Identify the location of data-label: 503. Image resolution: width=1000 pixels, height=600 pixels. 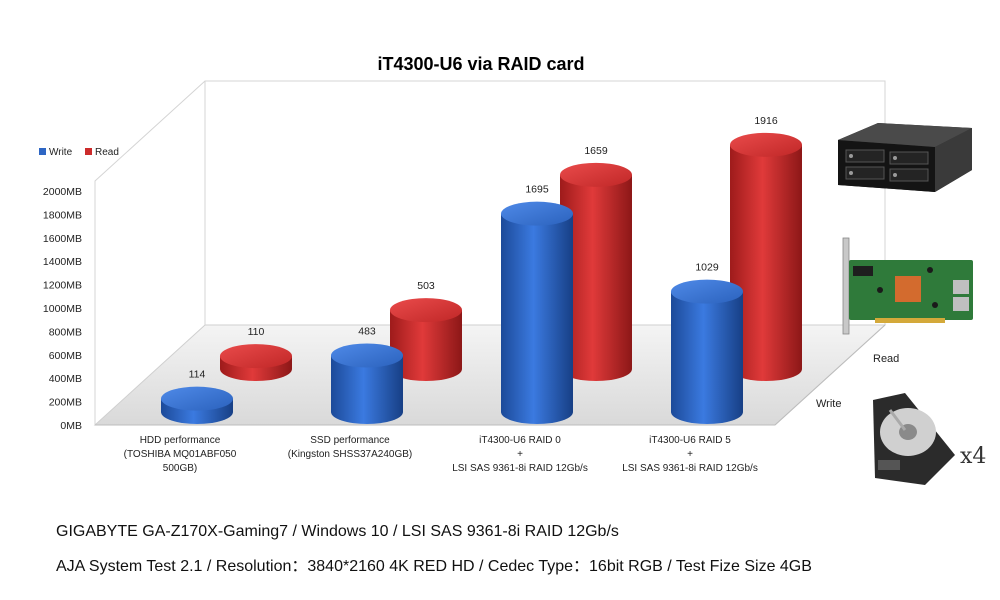
(426, 286).